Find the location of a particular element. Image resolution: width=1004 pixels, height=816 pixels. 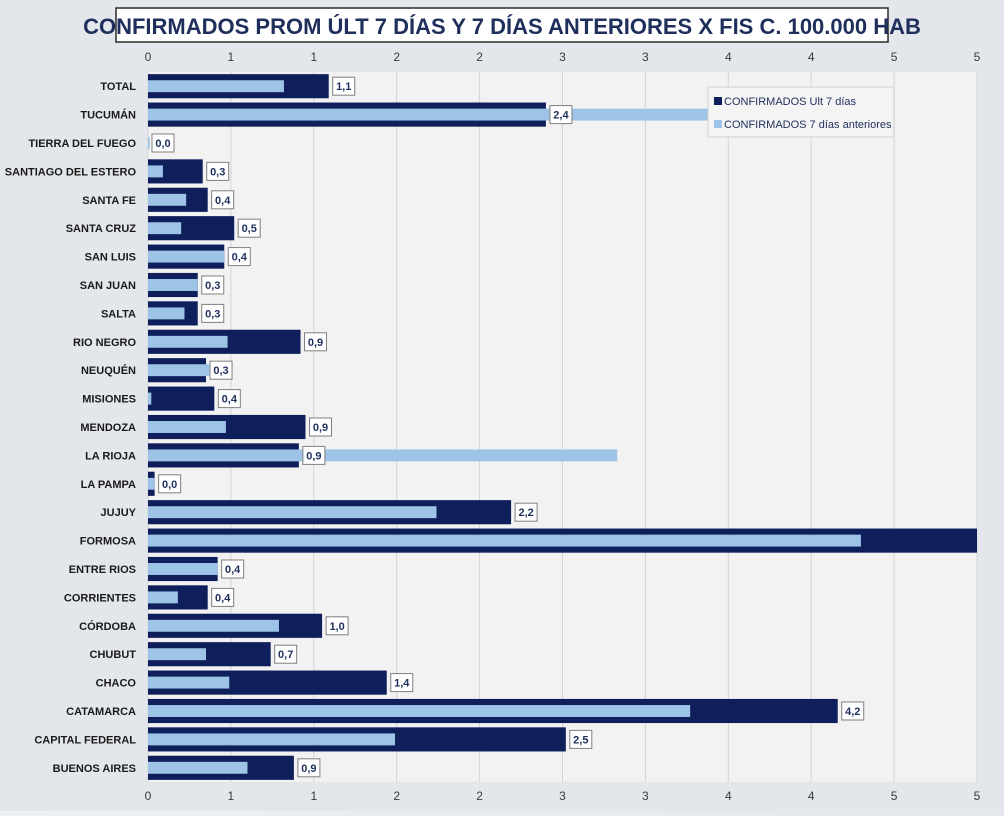

data-label: 2,5 is located at coordinates (580, 740).